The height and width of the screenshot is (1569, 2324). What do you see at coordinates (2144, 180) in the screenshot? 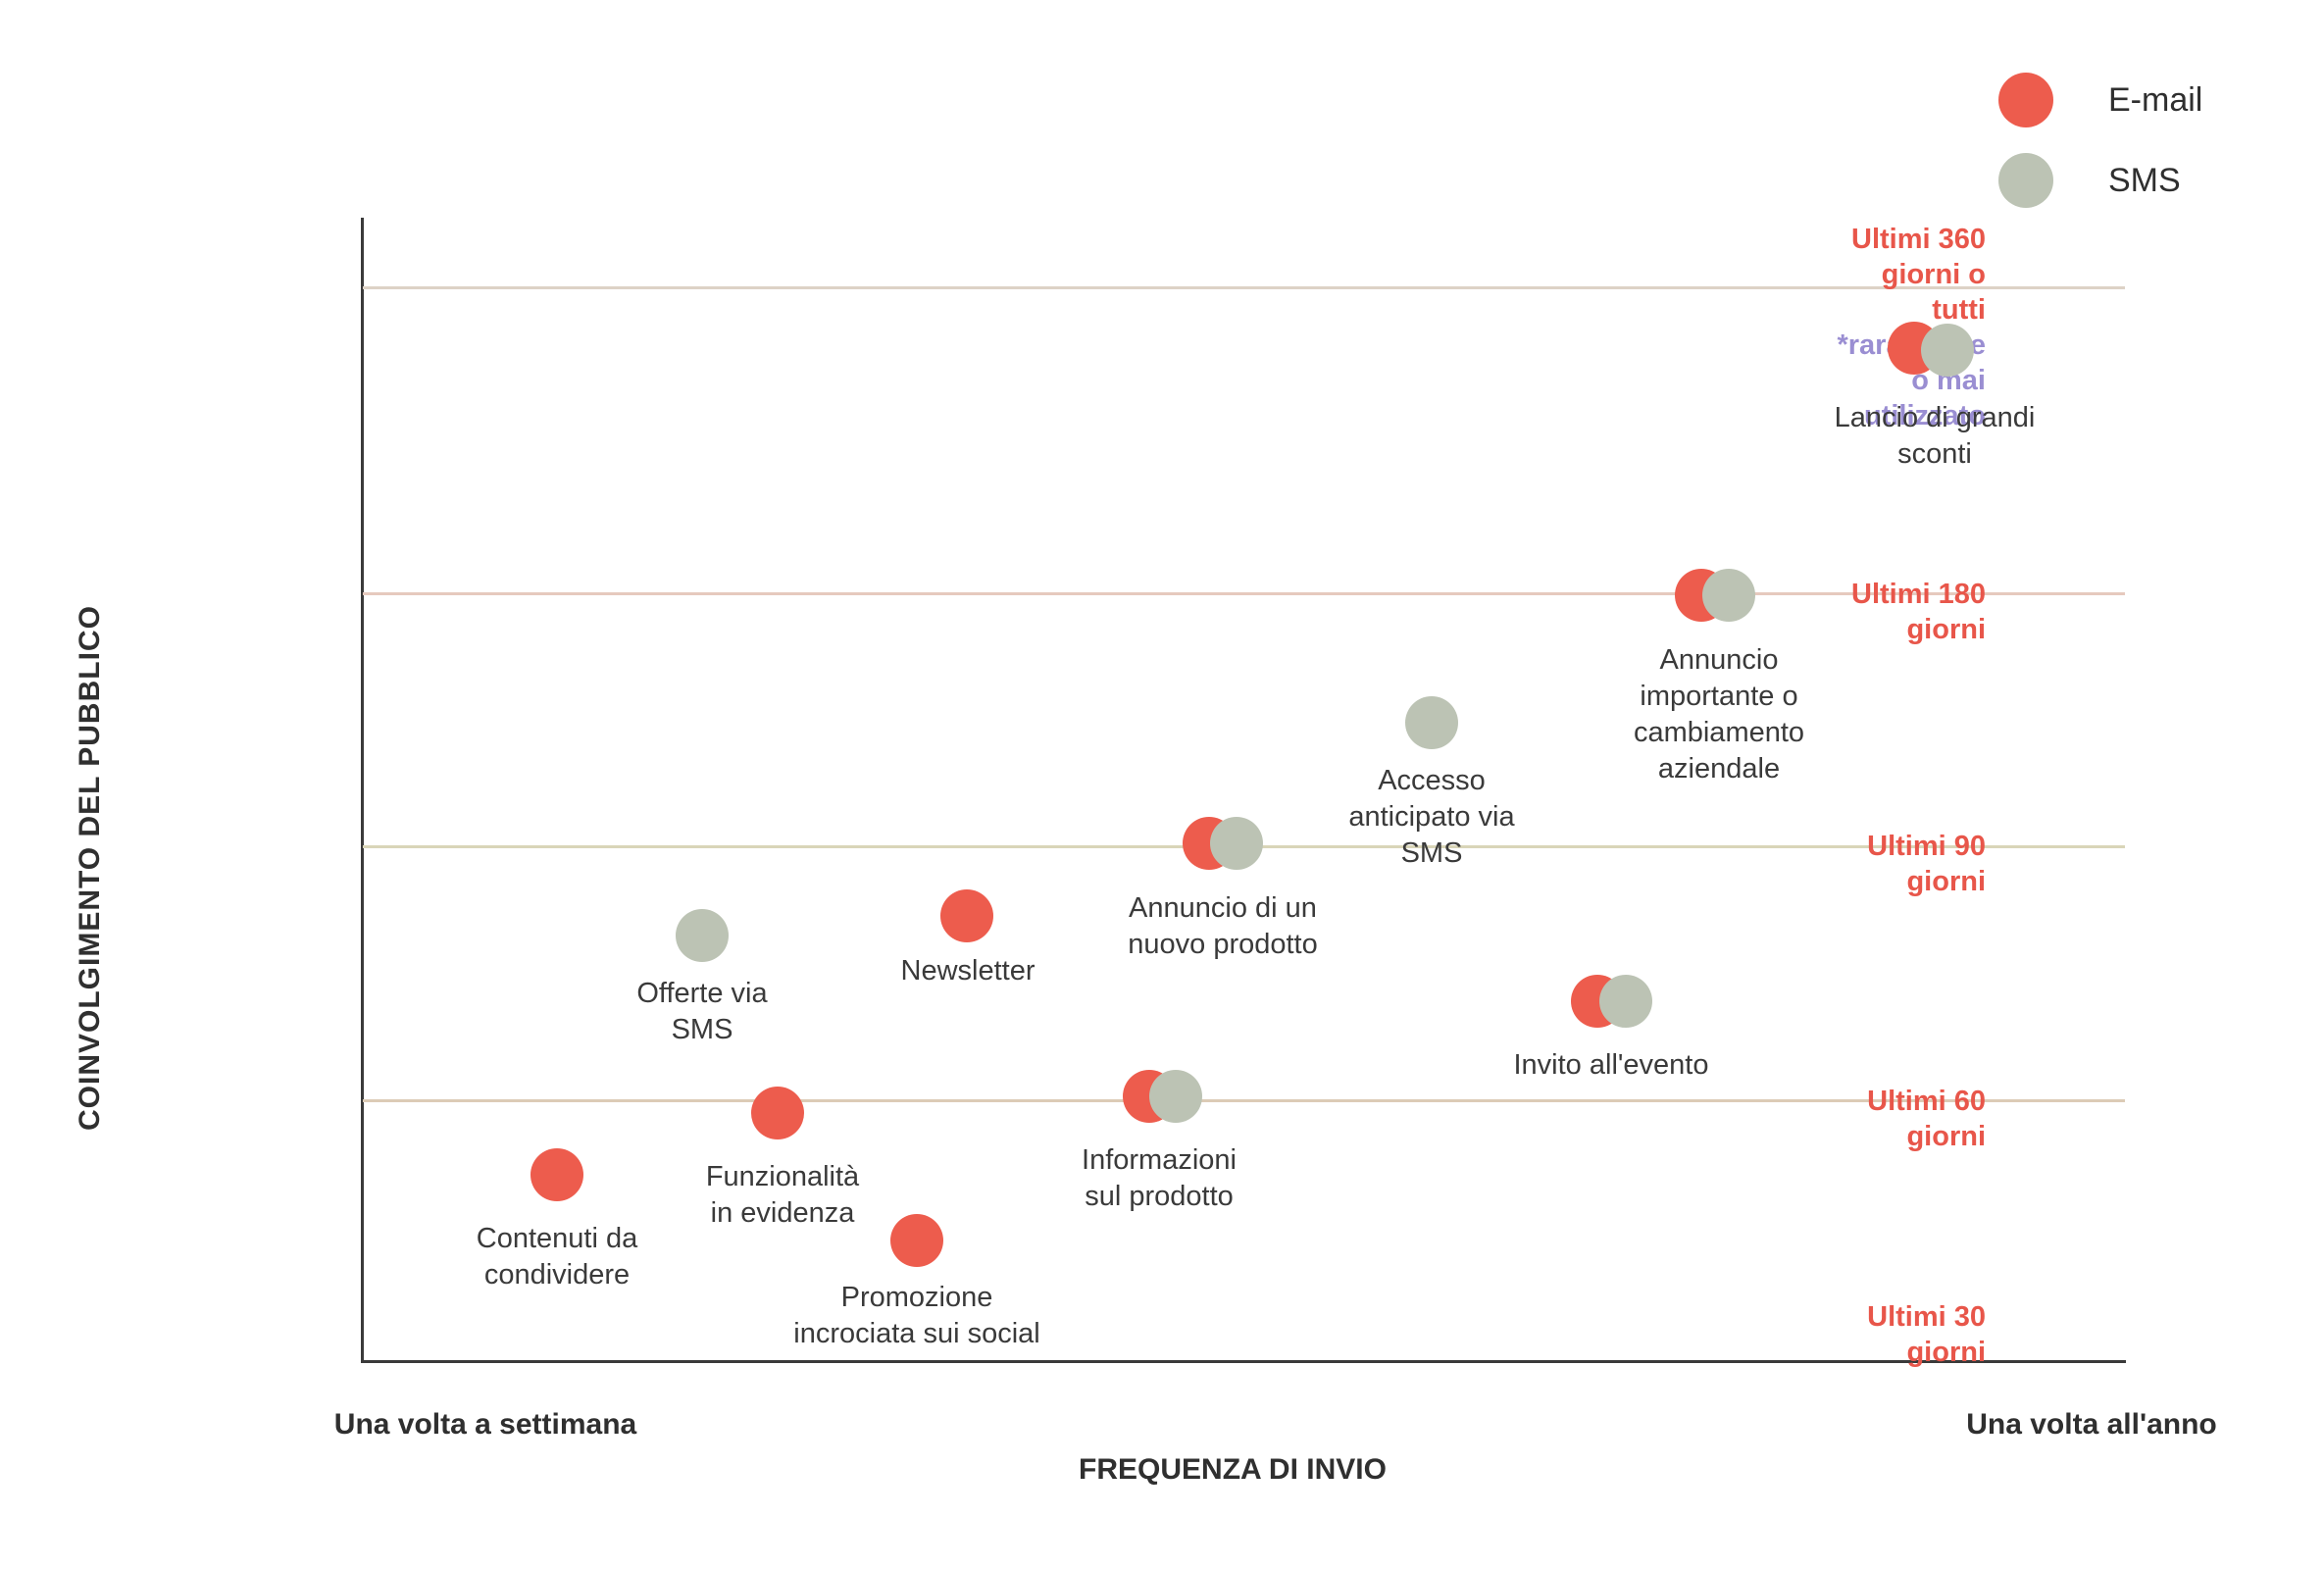
I see `legend-label: SMS` at bounding box center [2144, 180].